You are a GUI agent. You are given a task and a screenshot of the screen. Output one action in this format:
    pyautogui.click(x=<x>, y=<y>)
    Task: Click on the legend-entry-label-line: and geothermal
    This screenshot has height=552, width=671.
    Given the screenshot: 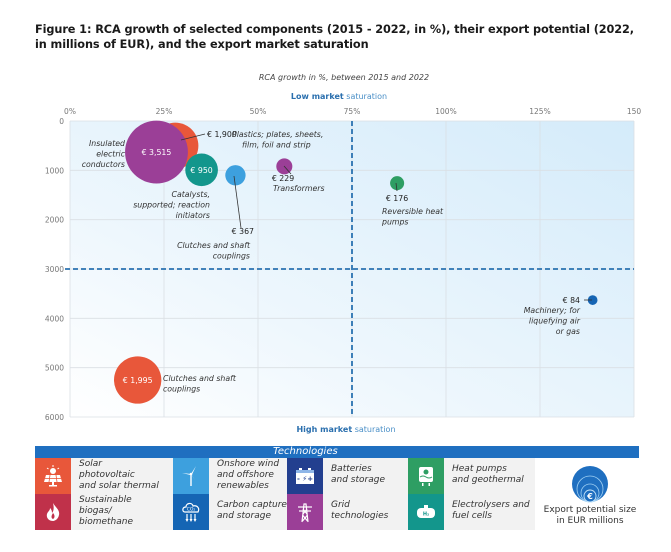 What is the action you would take?
    pyautogui.click(x=488, y=480)
    